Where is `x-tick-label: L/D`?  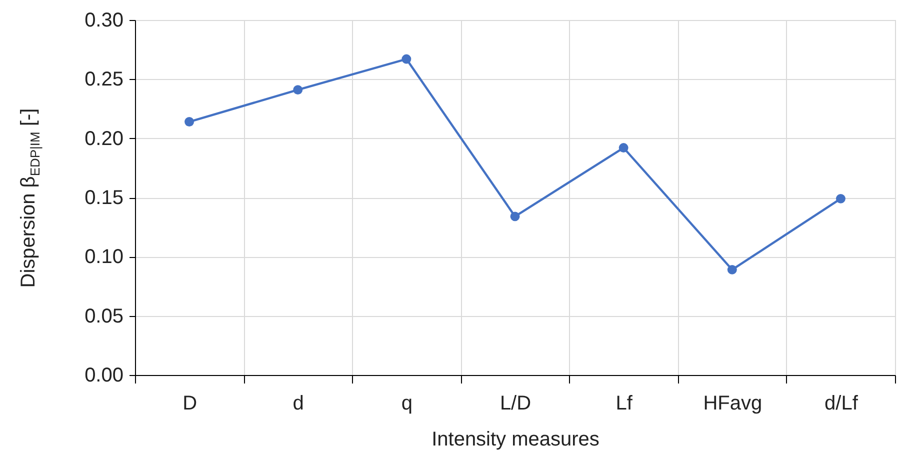
x-tick-label: L/D is located at coordinates (516, 403).